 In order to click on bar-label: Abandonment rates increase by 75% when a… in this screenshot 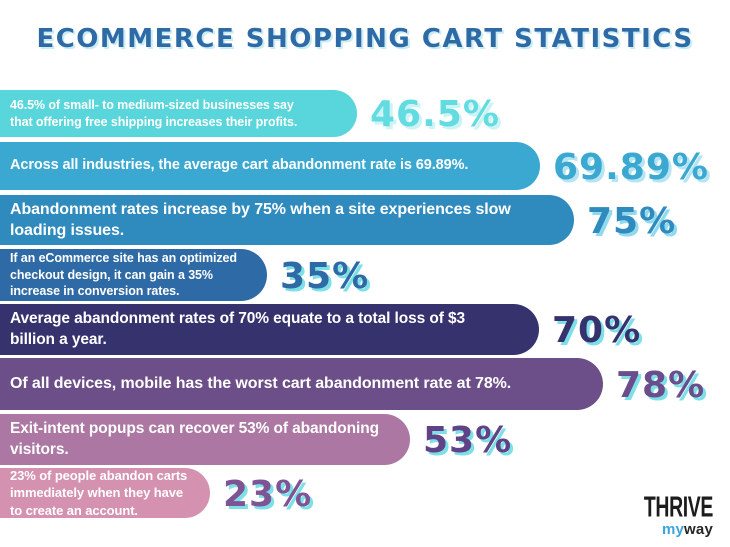, I will do `click(260, 219)`.